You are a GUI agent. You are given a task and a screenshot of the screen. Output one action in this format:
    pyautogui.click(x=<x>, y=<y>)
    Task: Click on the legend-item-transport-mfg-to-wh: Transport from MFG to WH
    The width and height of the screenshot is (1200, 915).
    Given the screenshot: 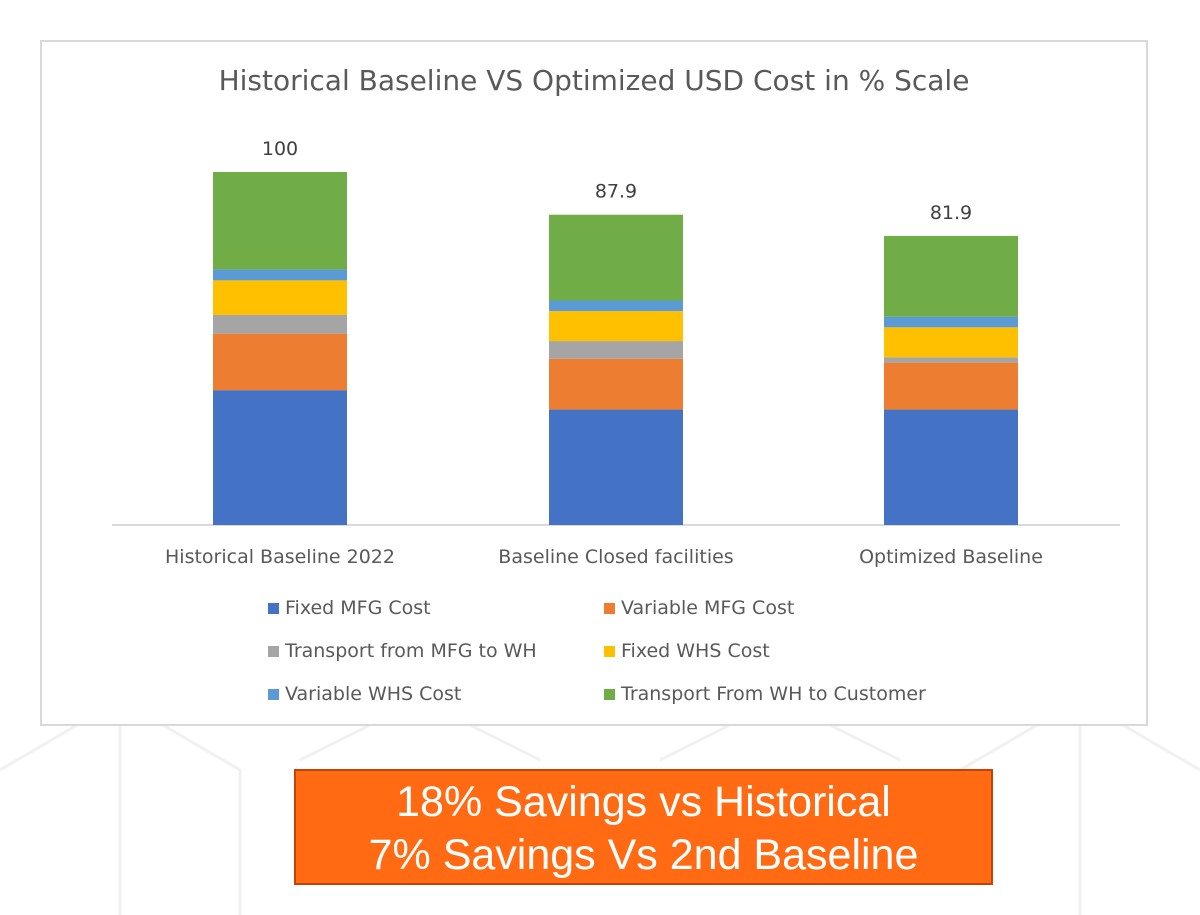 What is the action you would take?
    pyautogui.click(x=436, y=651)
    